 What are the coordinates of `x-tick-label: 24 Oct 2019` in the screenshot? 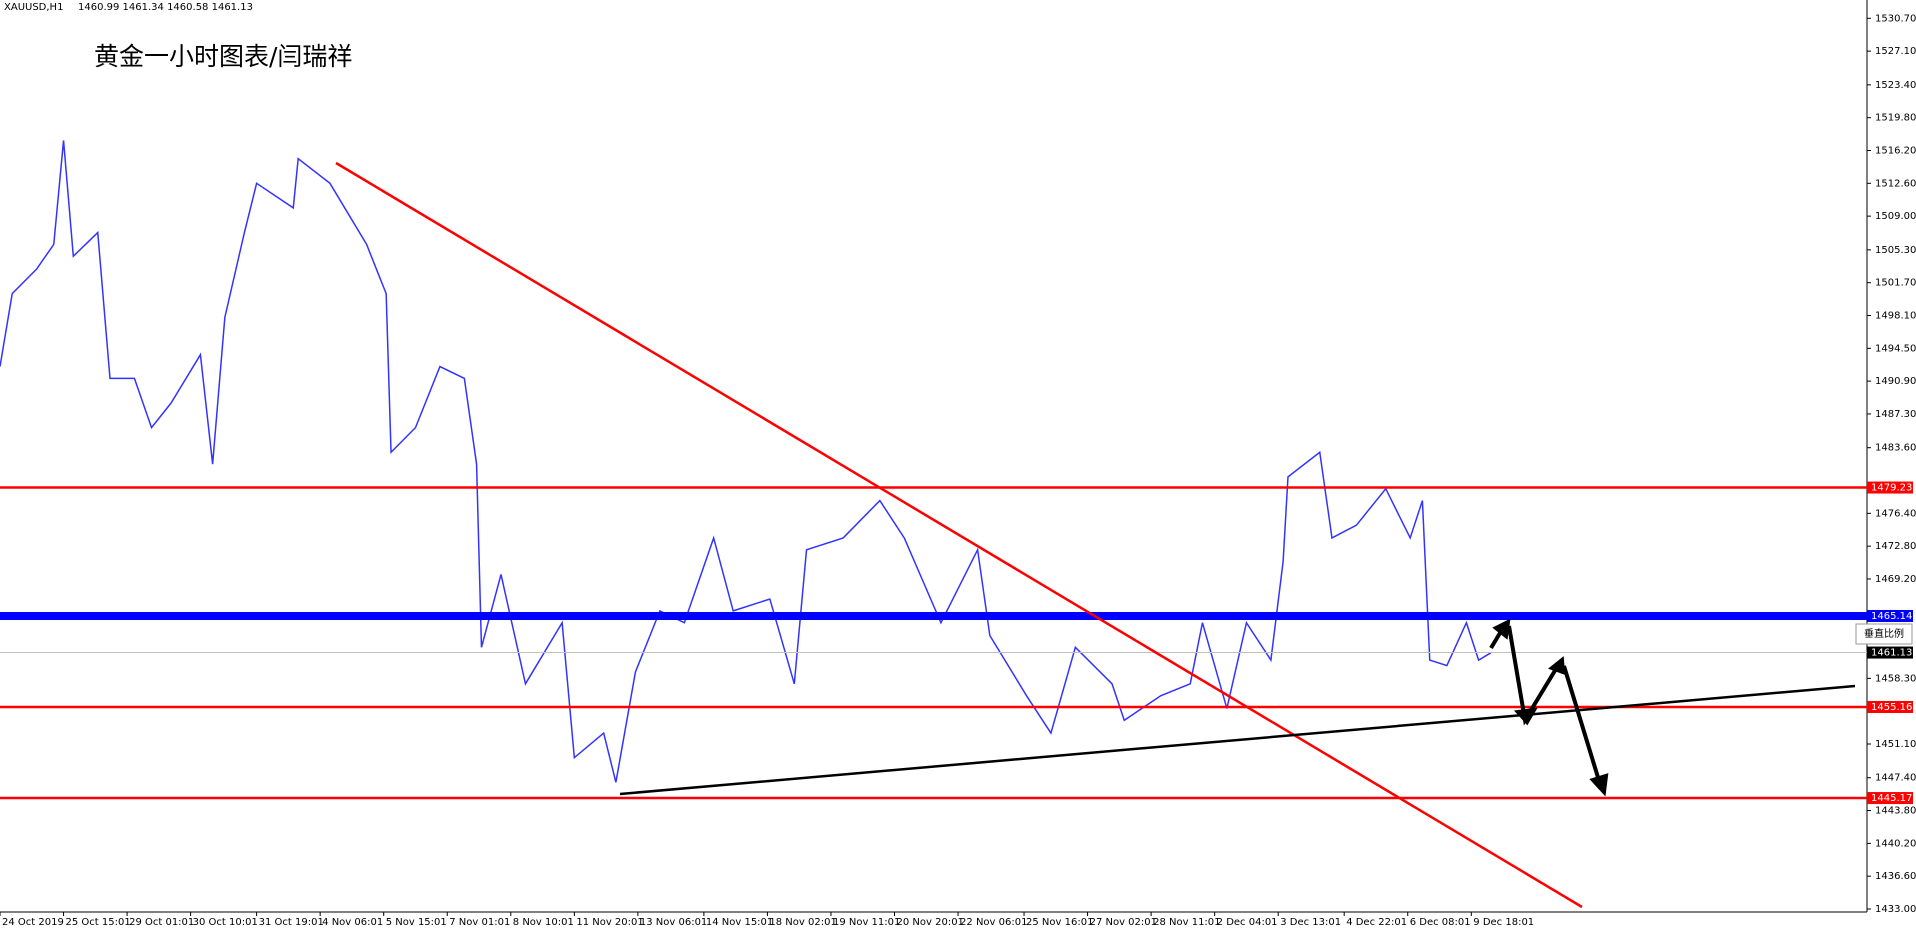 It's located at (33, 922).